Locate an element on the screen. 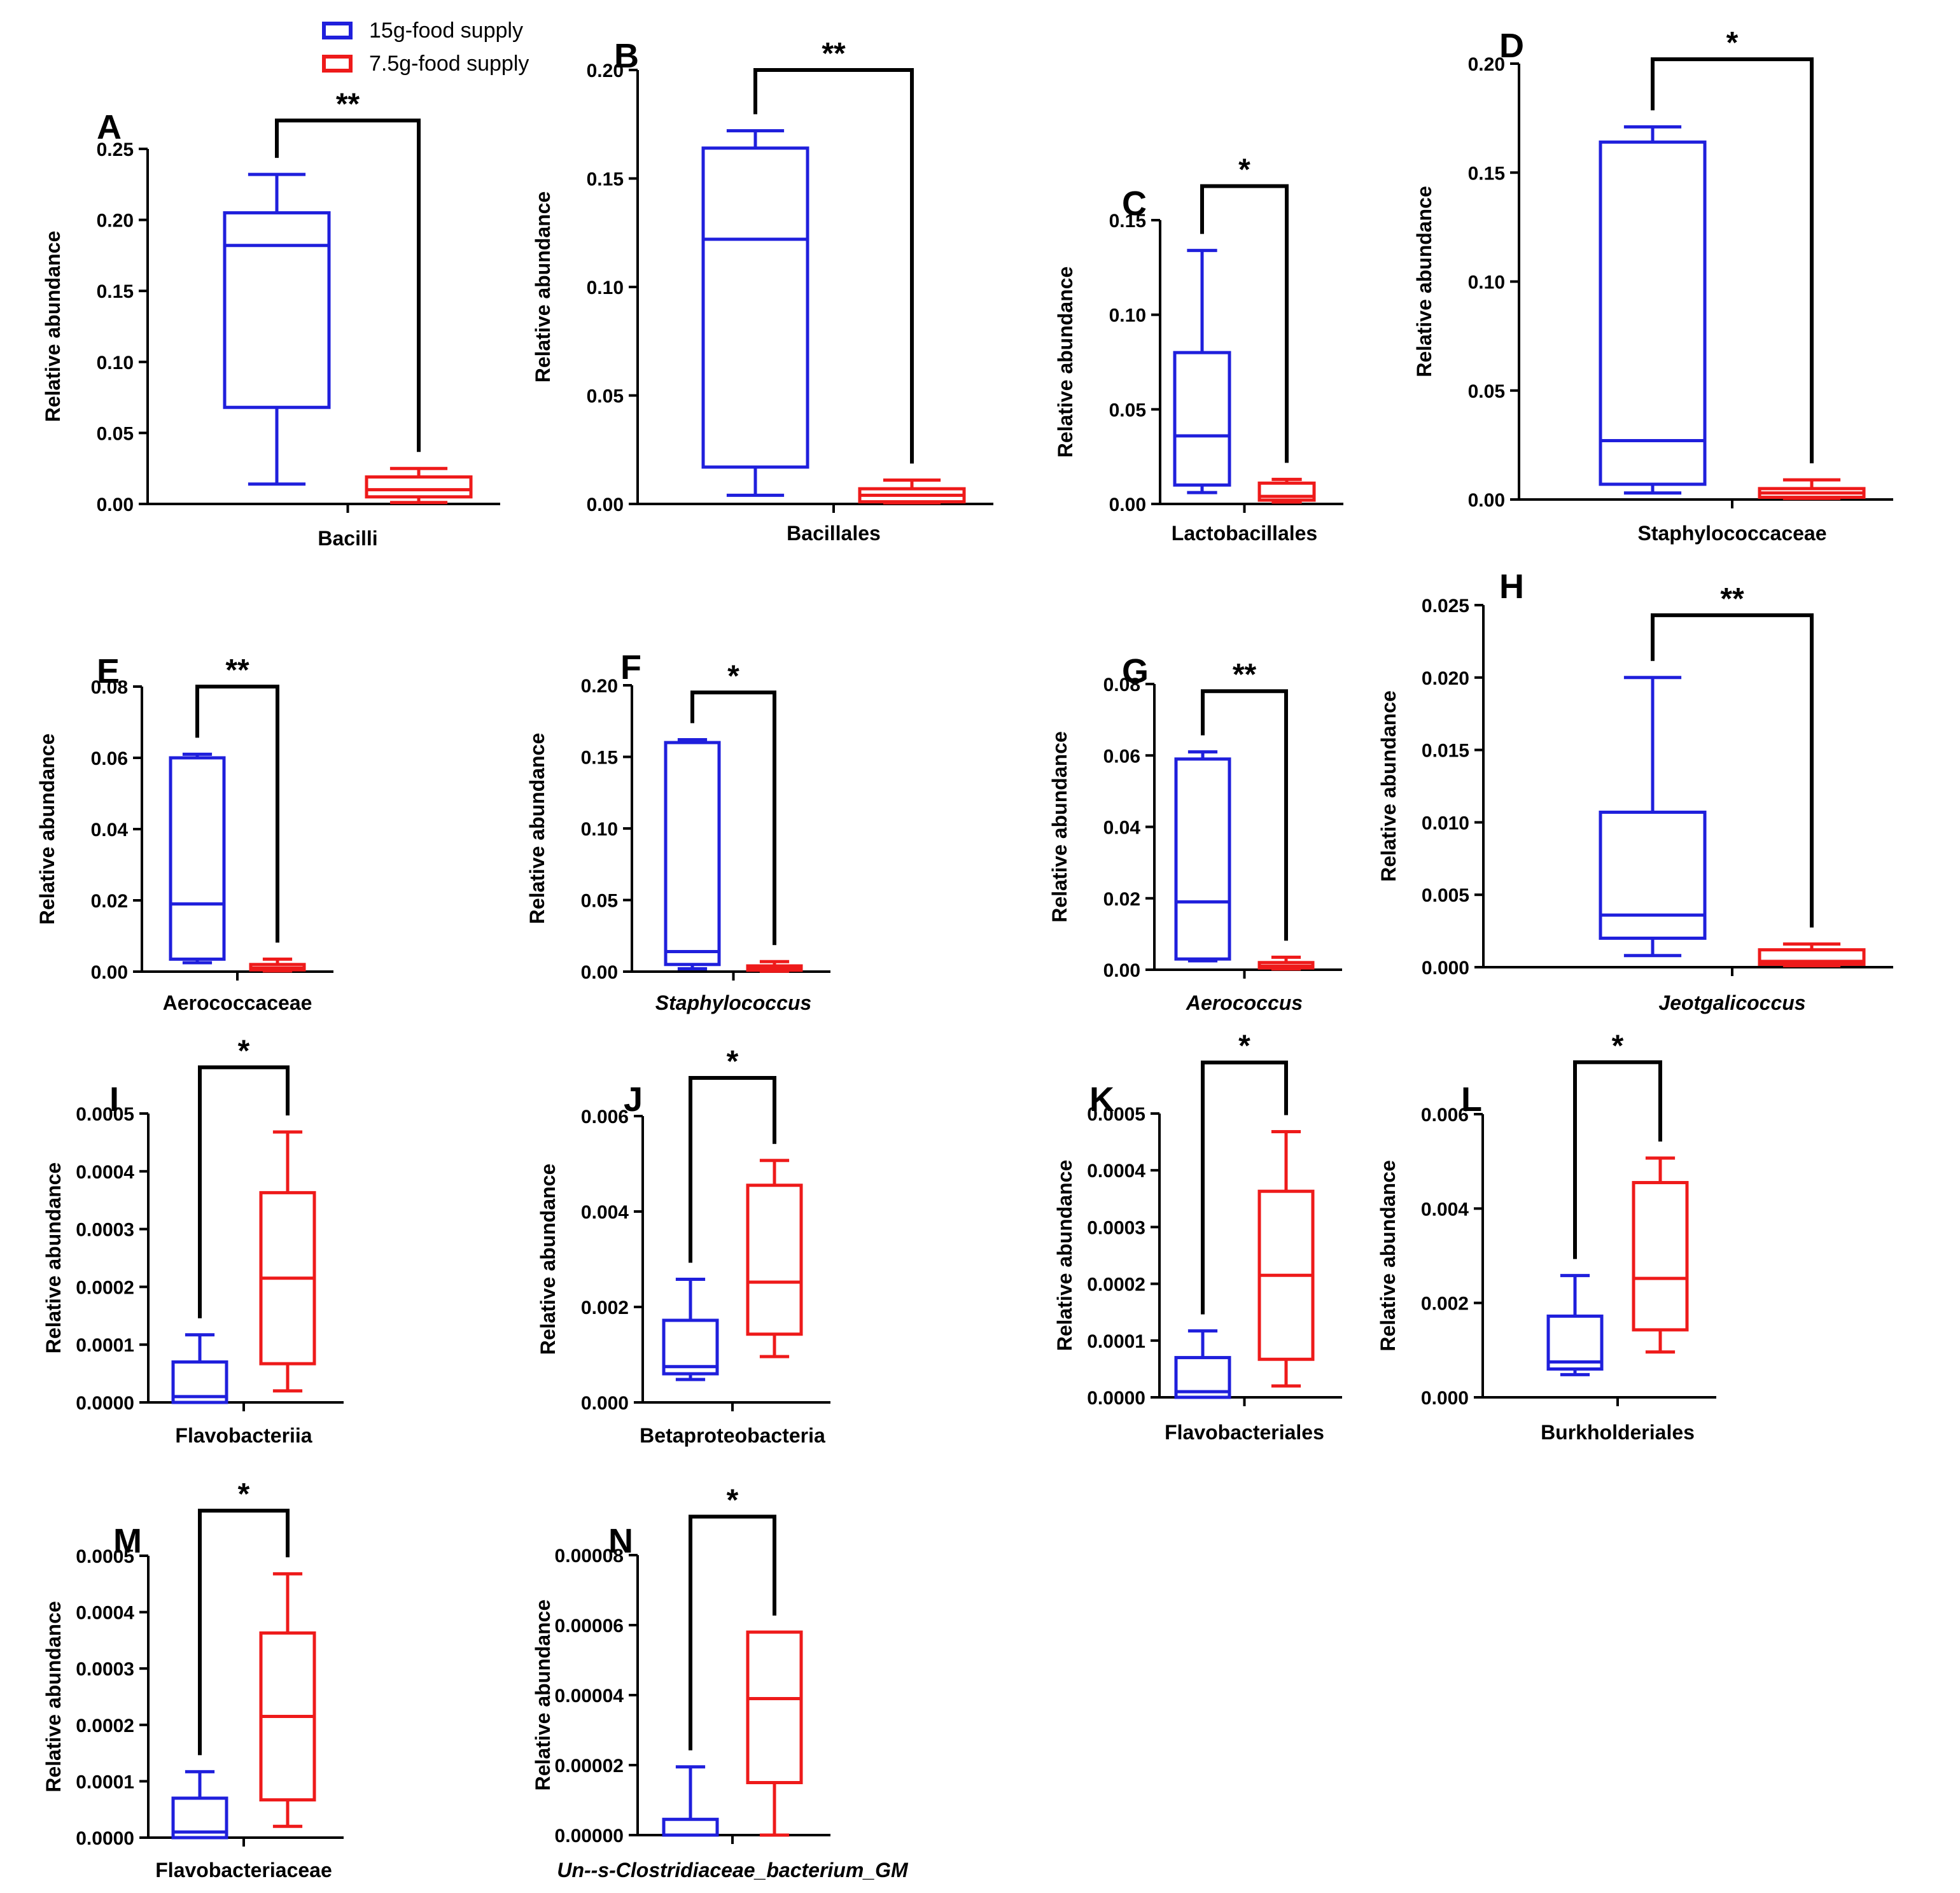 This screenshot has height=1893, width=1960. x-axis-label-i: Flavobacteriia is located at coordinates (243, 1435).